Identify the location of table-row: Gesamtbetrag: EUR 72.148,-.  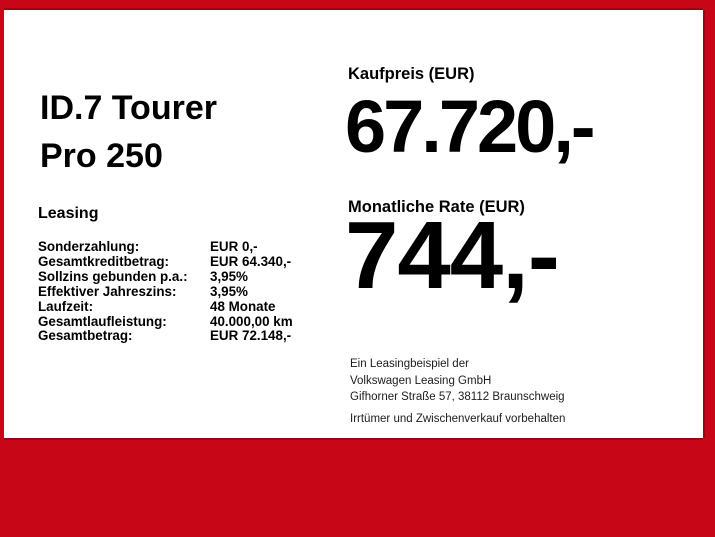
(165, 336).